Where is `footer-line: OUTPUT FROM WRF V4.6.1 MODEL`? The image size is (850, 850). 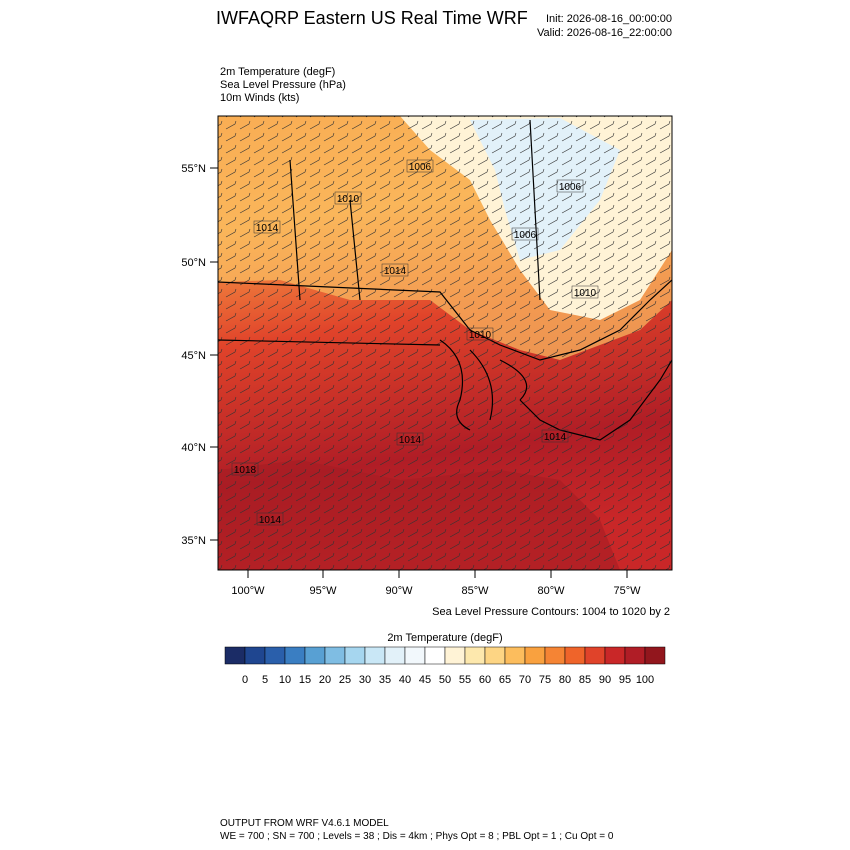 footer-line: OUTPUT FROM WRF V4.6.1 MODEL is located at coordinates (304, 823).